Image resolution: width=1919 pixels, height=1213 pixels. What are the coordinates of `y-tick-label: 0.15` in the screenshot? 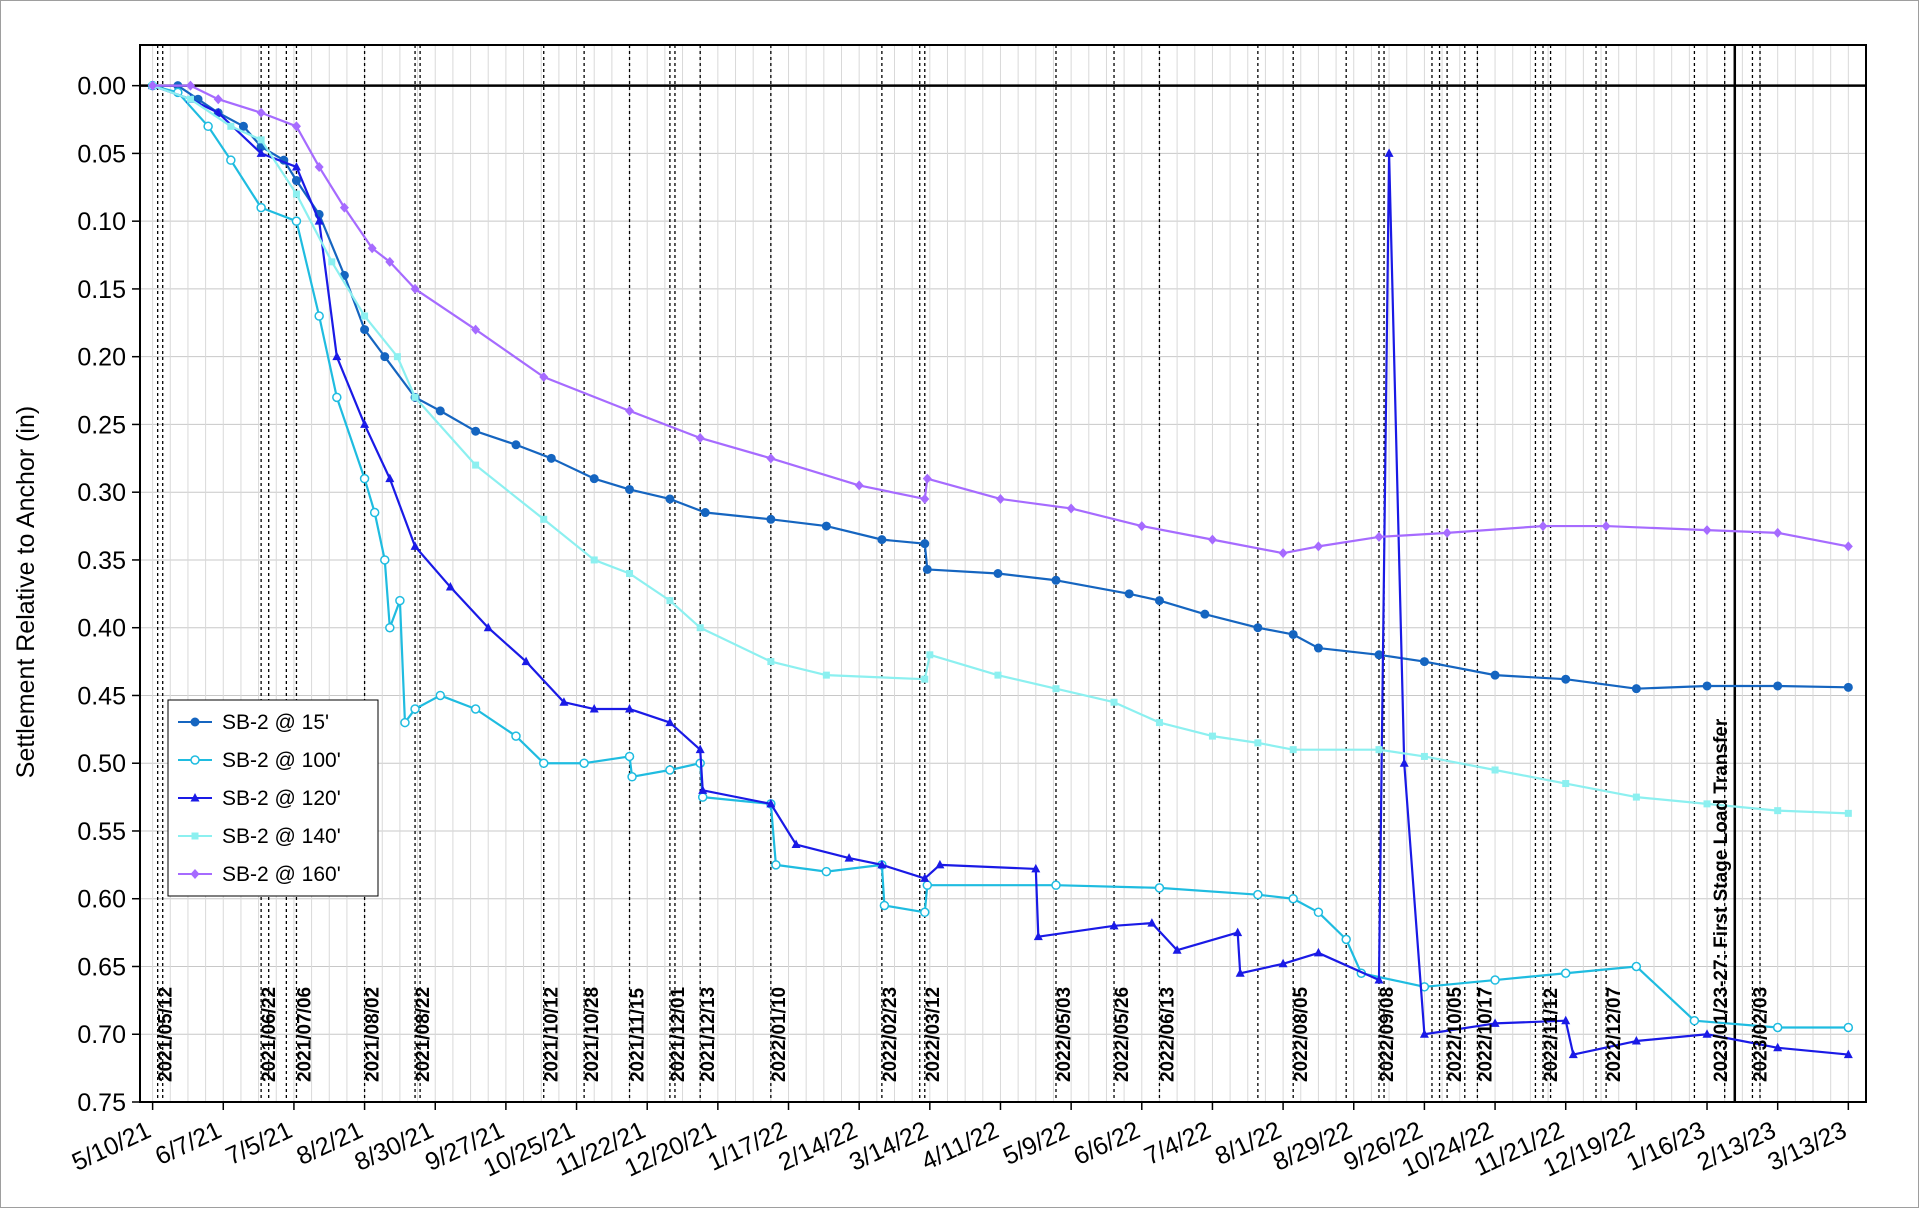 It's located at (101, 290).